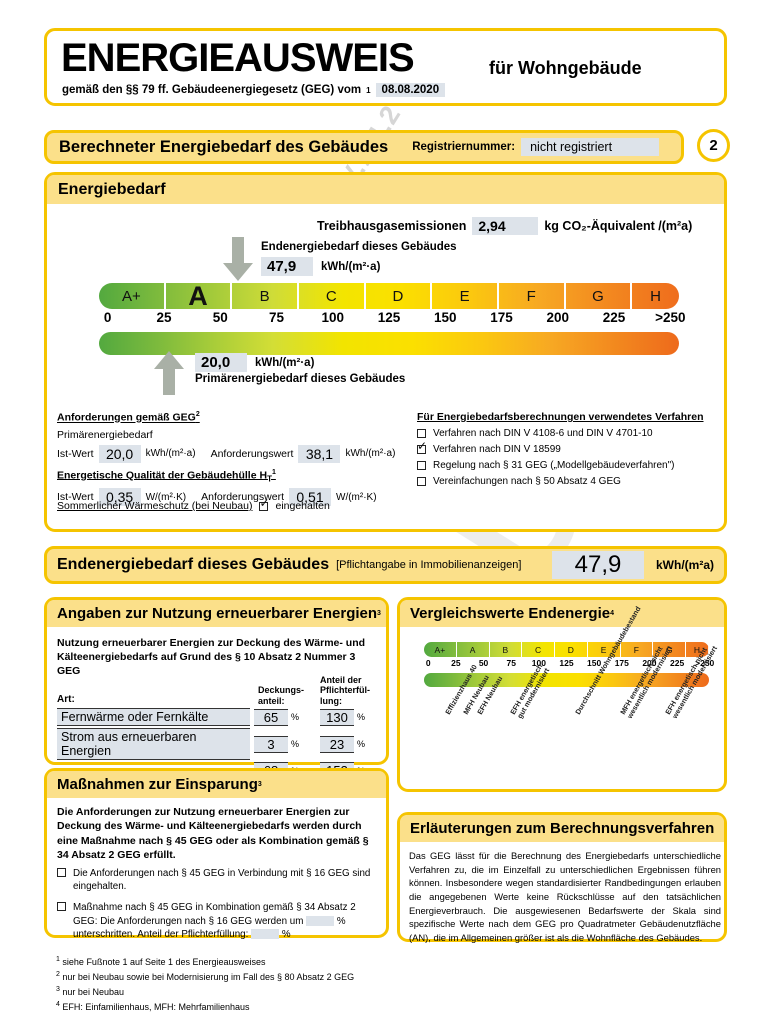 The height and width of the screenshot is (1023, 768). What do you see at coordinates (473, 649) in the screenshot?
I see `energy-class-A: A` at bounding box center [473, 649].